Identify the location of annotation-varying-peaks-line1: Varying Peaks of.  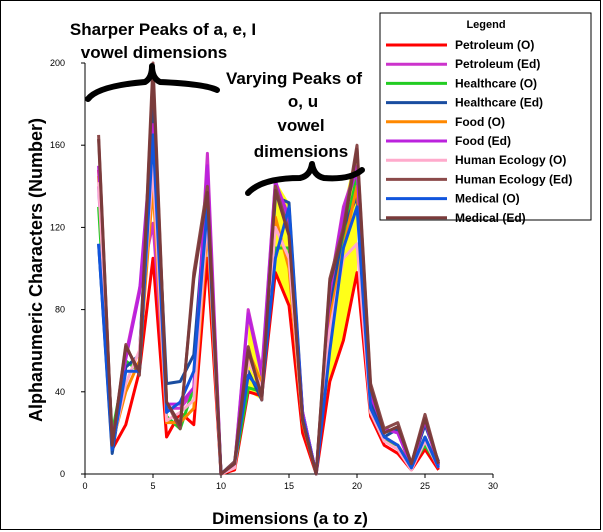
(294, 78).